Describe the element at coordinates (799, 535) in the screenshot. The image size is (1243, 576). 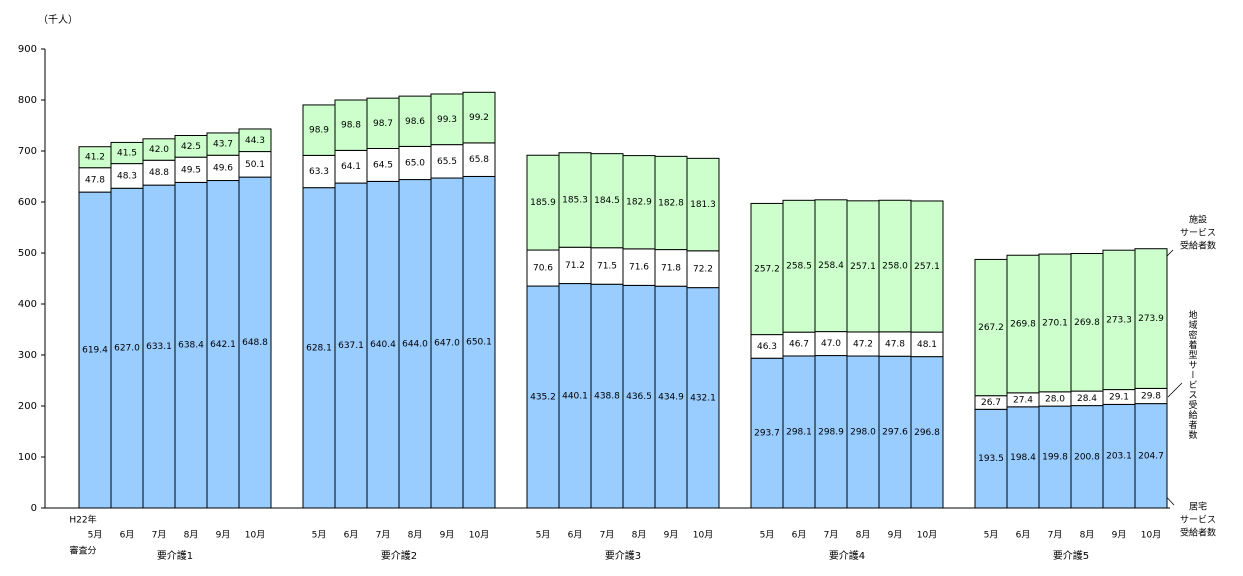
I see `x-tick-label: 6月` at that location.